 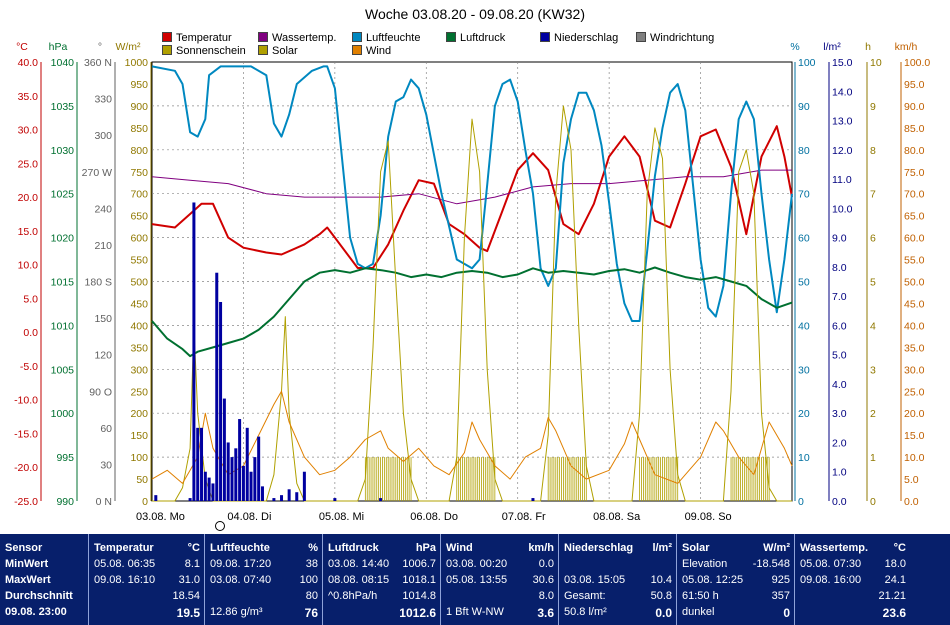 What do you see at coordinates (139, 392) in the screenshot?
I see `axis-tick-solar: 250` at bounding box center [139, 392].